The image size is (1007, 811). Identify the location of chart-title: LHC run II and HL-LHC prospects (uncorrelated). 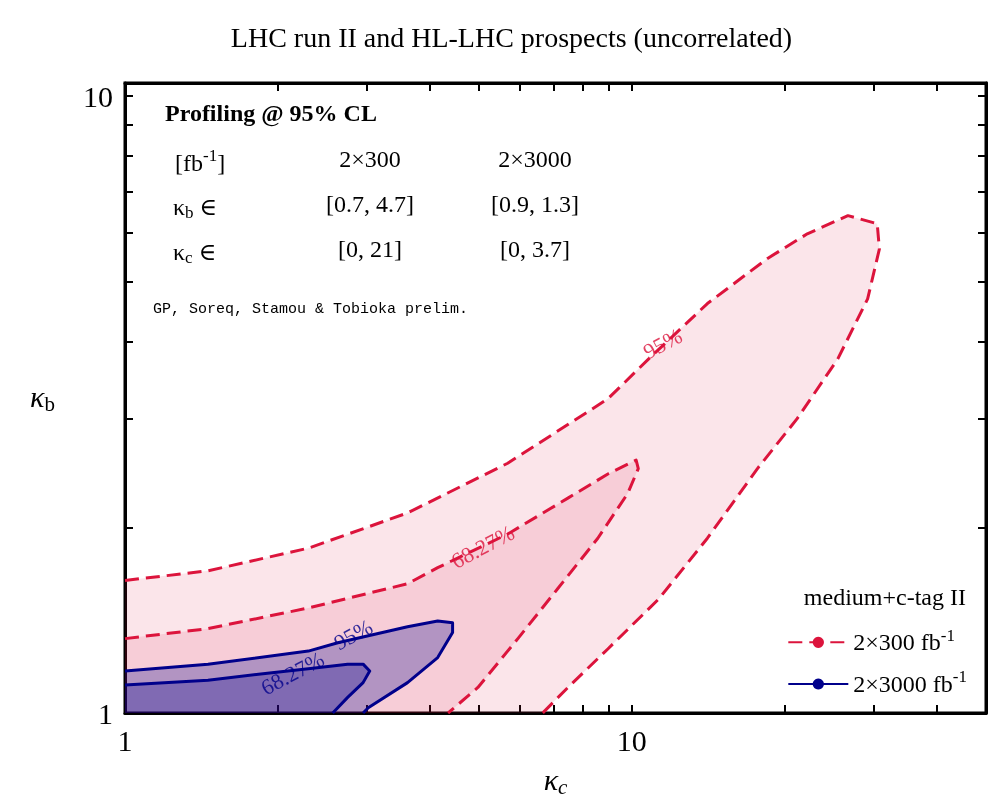
(511, 37).